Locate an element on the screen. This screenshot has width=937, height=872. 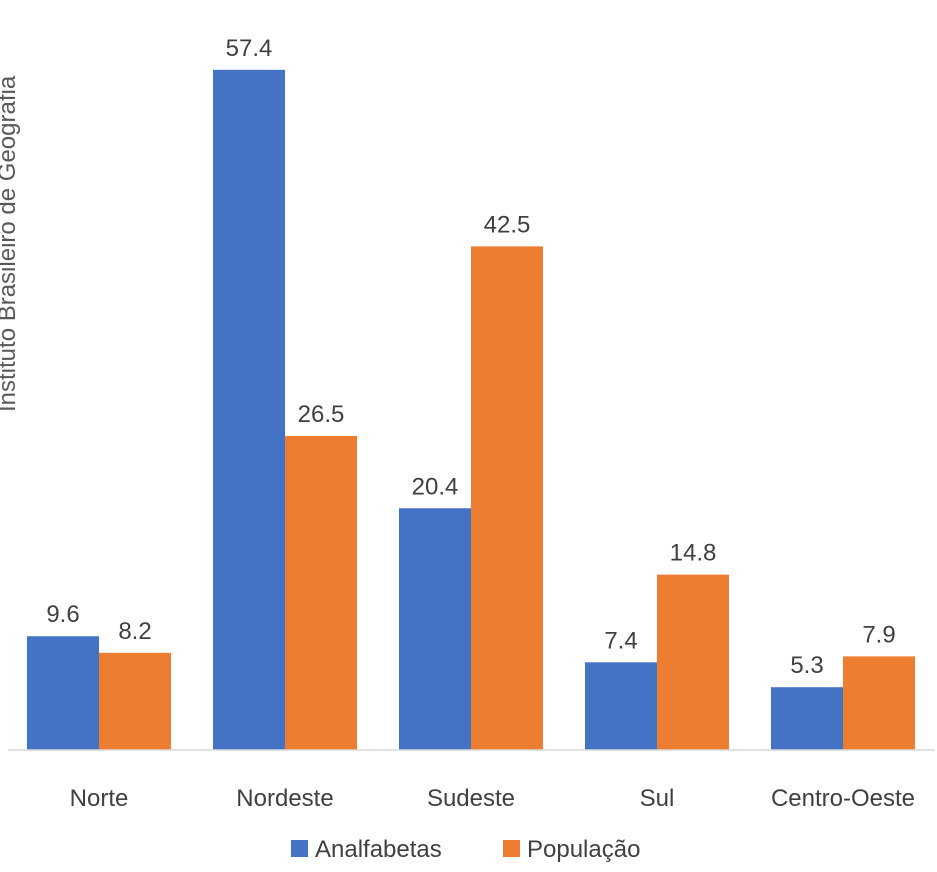
category-label-0: Norte is located at coordinates (99, 798).